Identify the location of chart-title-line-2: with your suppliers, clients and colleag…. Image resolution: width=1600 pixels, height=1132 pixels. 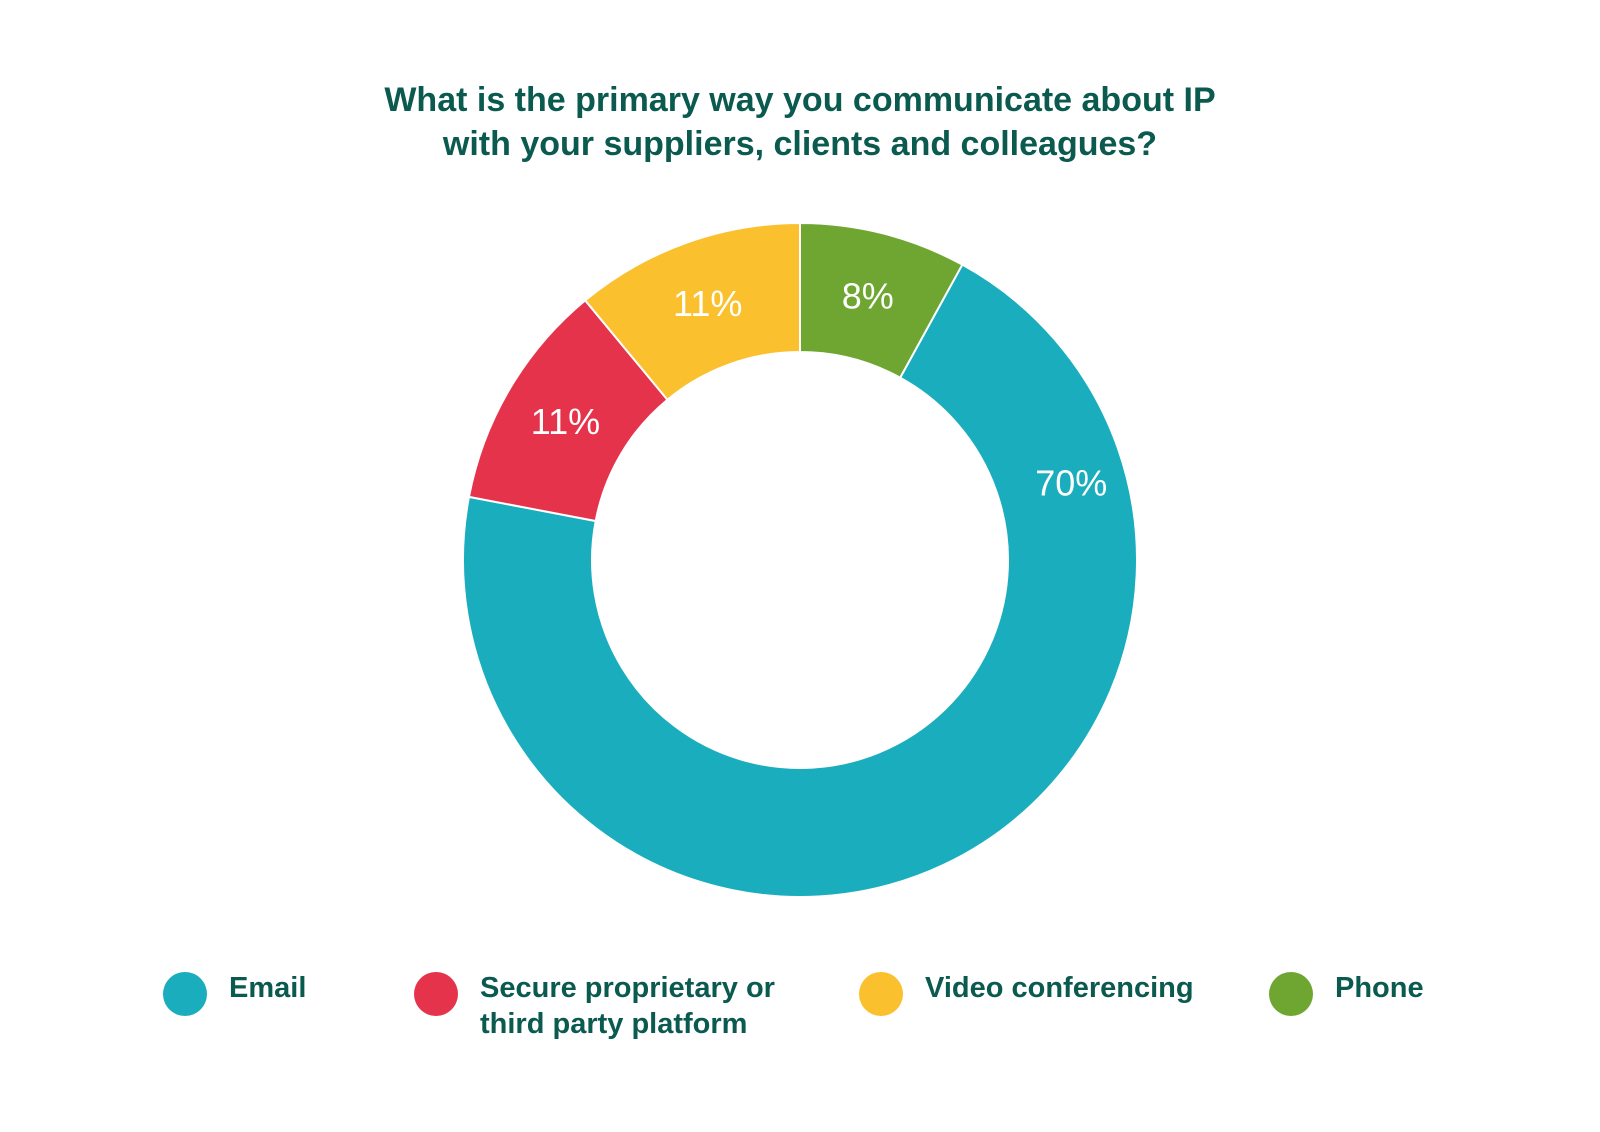
(800, 144).